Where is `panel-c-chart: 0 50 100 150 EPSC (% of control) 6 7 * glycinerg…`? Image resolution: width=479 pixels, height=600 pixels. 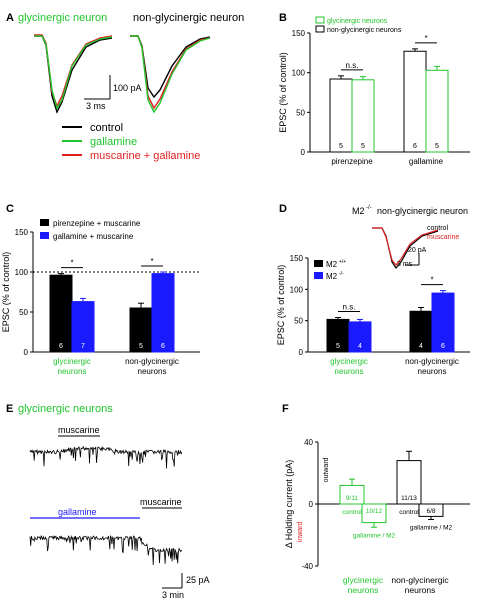
panel-c-chart: 0 50 100 150 EPSC (% of control) 6 7 * glycinerg… is located at coordinates (100, 297).